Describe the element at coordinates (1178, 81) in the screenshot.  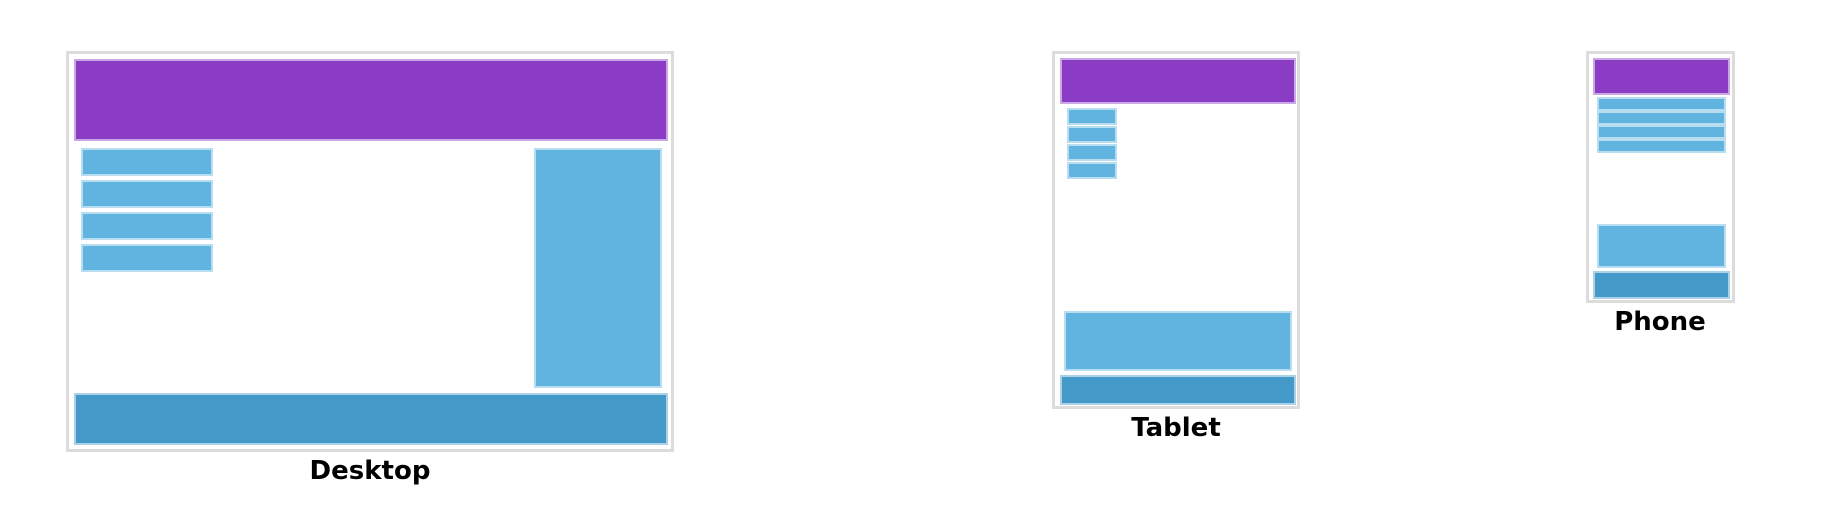
I see `tablet-header-block` at that location.